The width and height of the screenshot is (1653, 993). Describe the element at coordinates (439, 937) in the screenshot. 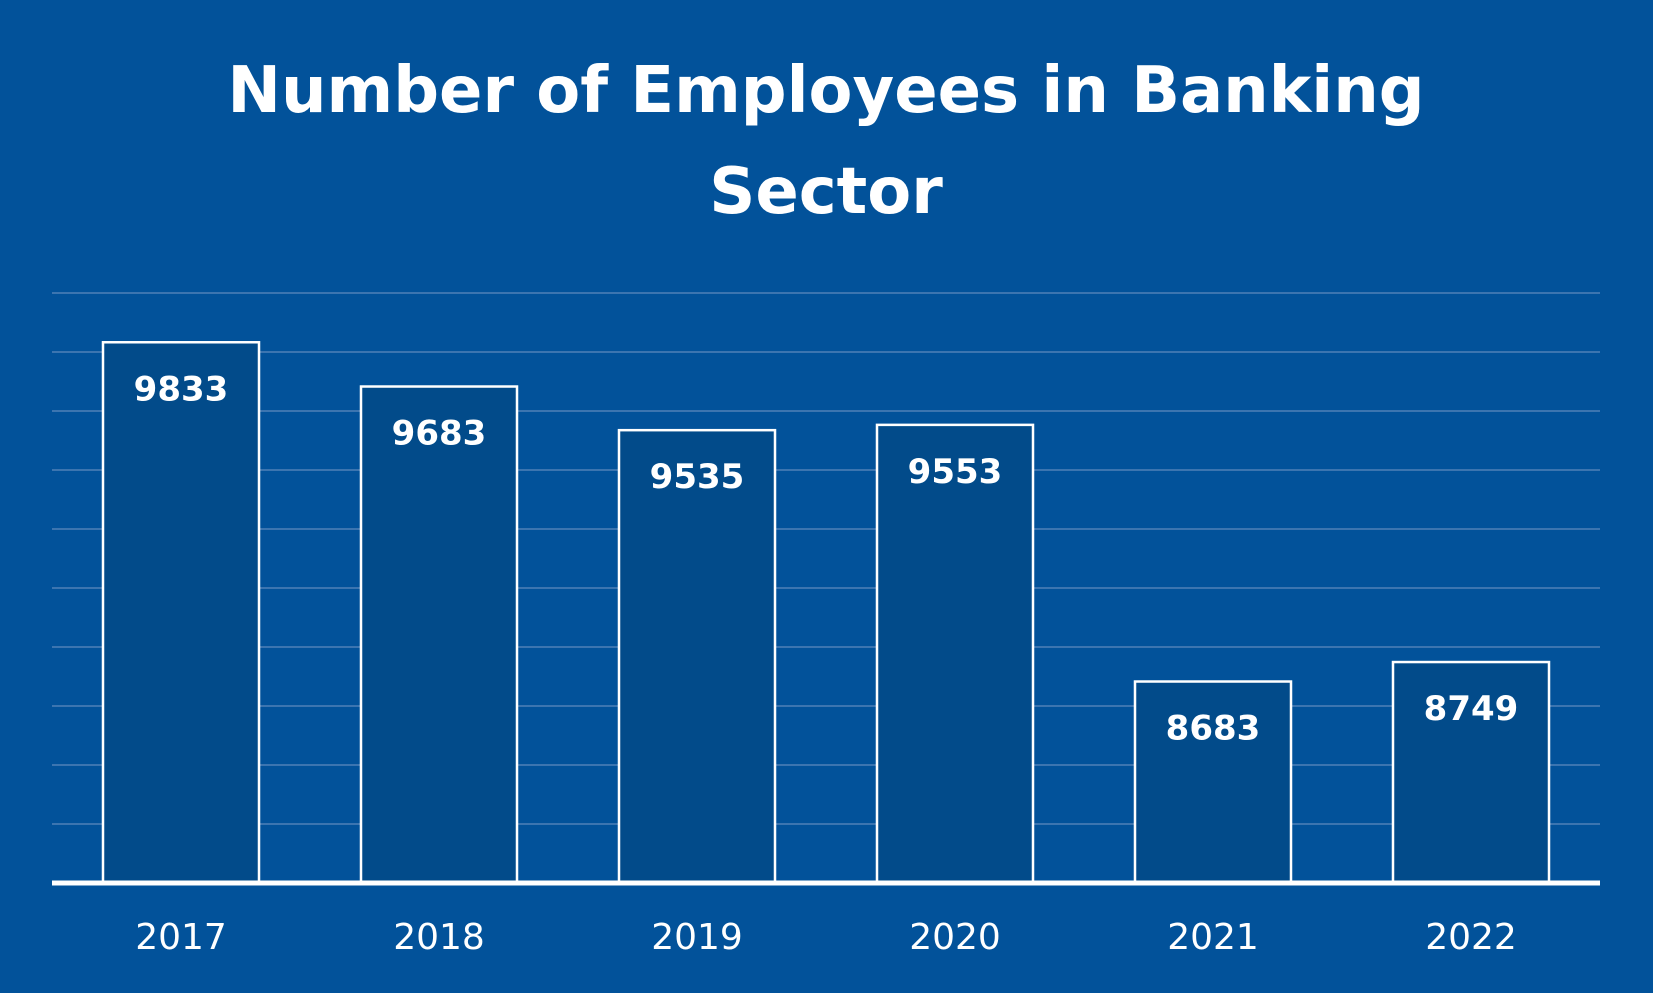

I see `x-tick-label-2018: 2018` at that location.